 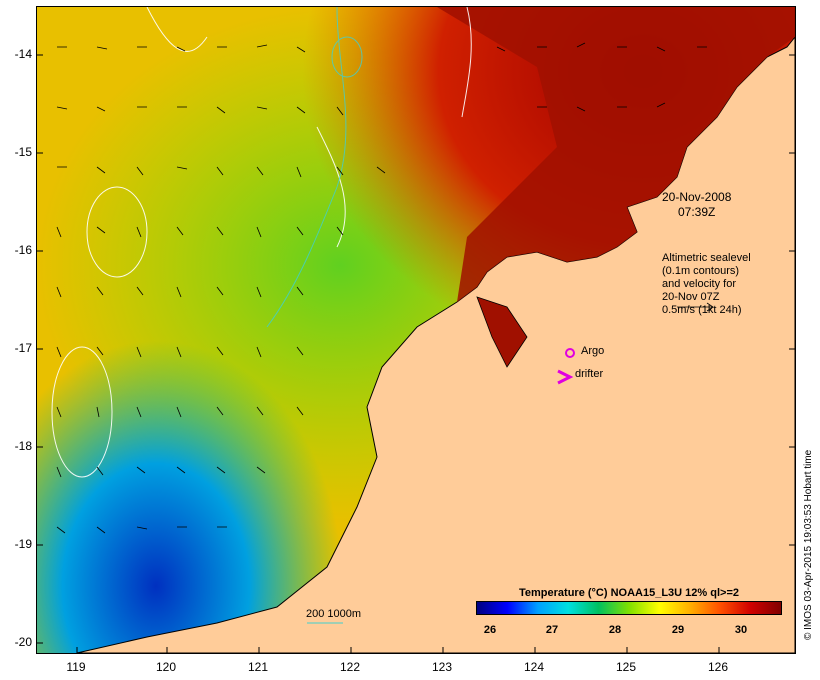 I want to click on argo-marker, so click(x=570, y=353).